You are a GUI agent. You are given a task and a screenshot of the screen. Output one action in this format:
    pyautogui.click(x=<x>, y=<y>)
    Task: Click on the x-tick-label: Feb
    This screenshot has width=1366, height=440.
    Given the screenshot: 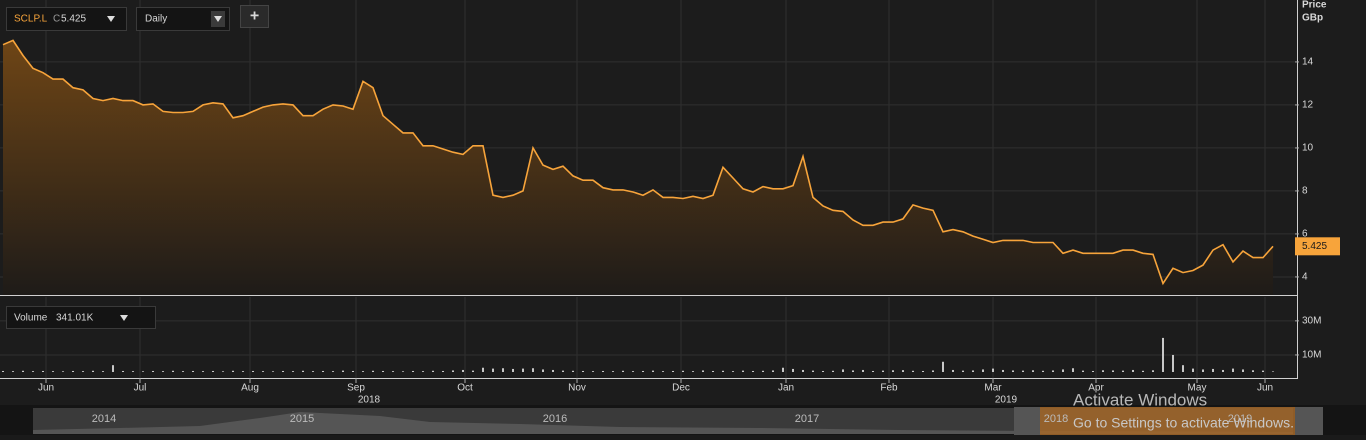 What is the action you would take?
    pyautogui.click(x=889, y=388)
    